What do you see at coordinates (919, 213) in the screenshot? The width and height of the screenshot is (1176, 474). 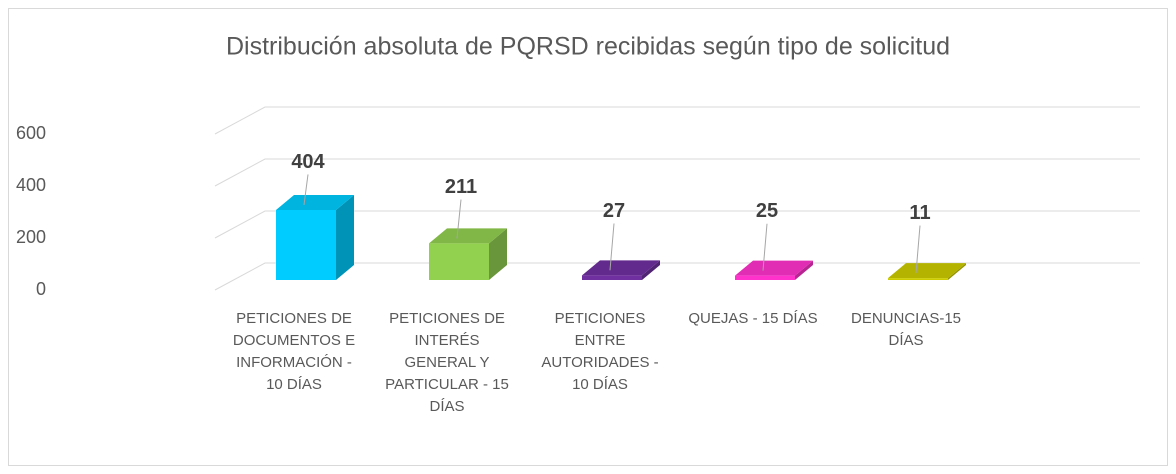 I see `data-label: 11` at bounding box center [919, 213].